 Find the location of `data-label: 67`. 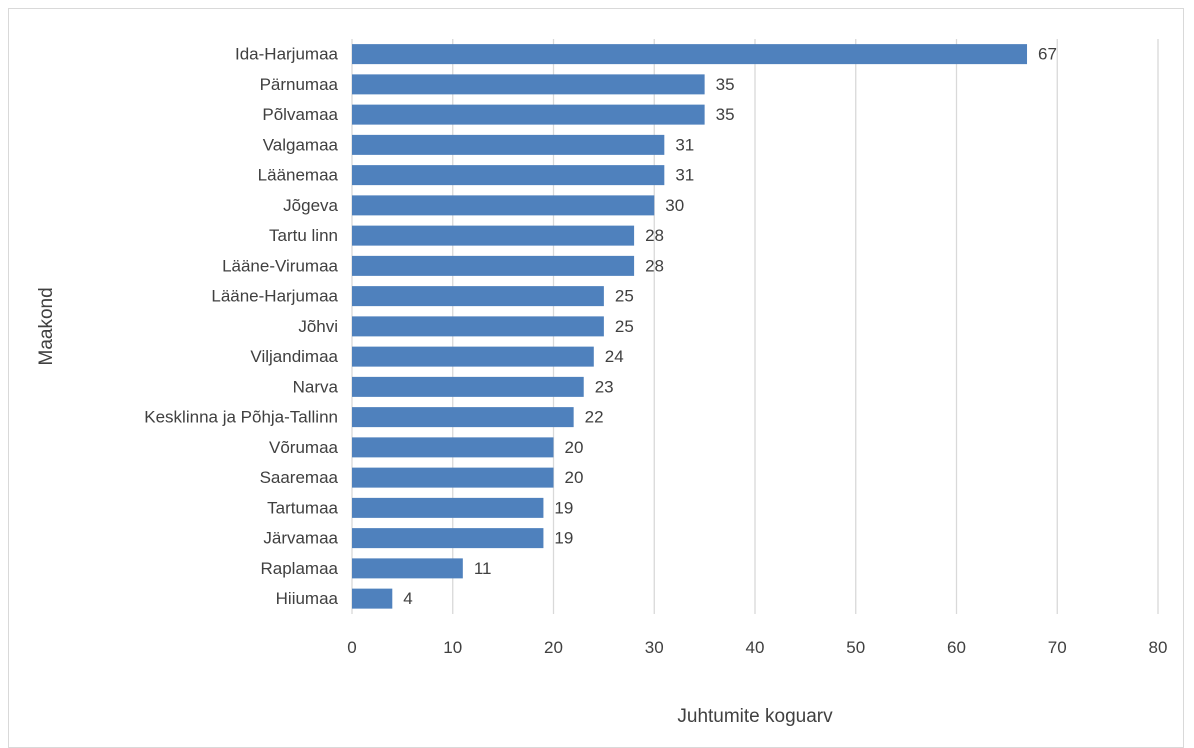

data-label: 67 is located at coordinates (1047, 54).